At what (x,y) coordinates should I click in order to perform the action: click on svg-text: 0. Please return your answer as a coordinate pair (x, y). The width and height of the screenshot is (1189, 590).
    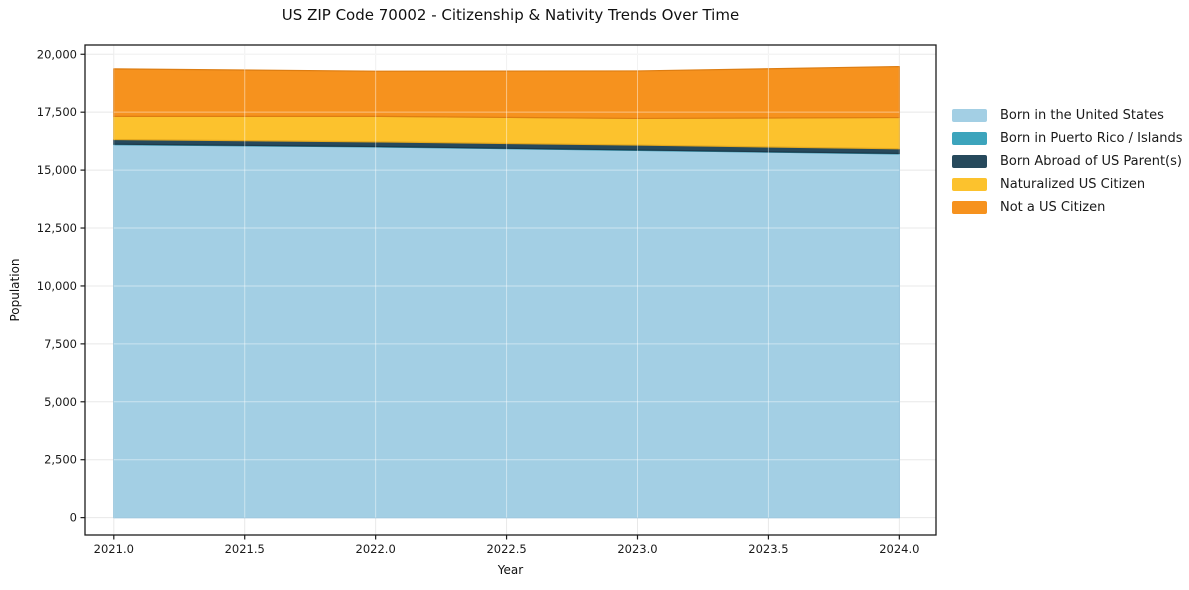
    Looking at the image, I should click on (73, 518).